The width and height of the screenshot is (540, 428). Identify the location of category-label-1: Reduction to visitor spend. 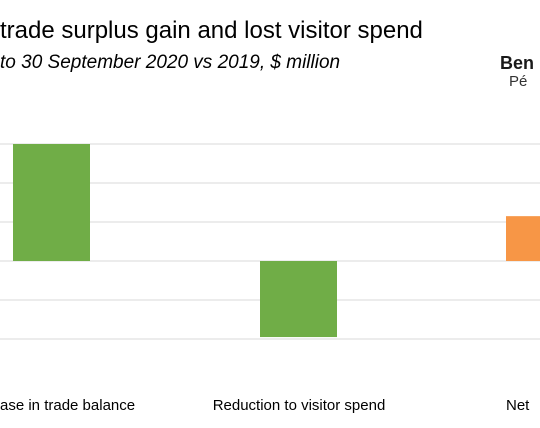
(299, 405).